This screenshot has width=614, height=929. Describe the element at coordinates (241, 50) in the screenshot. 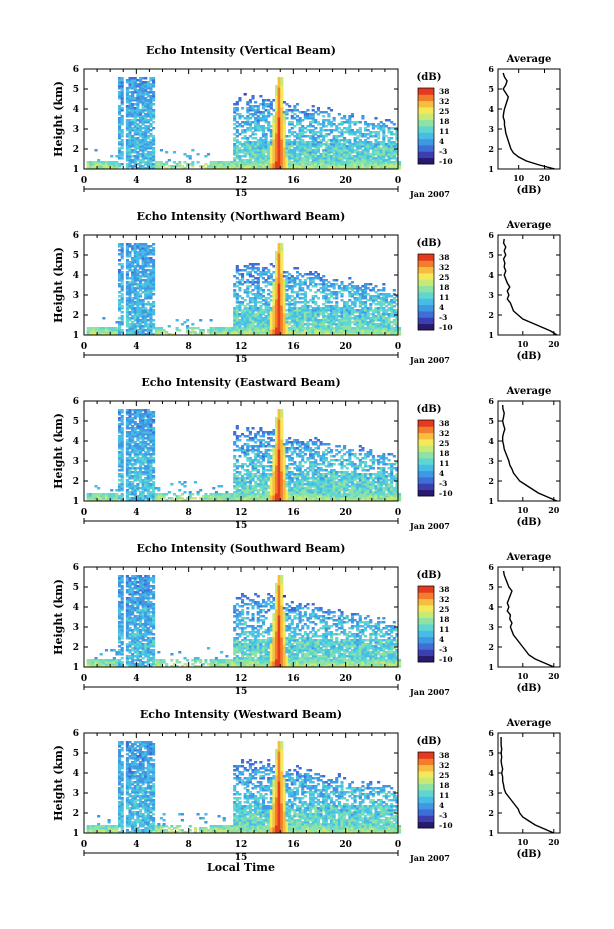

I see `panel-title: Echo Intensity (Vertical Beam)` at that location.